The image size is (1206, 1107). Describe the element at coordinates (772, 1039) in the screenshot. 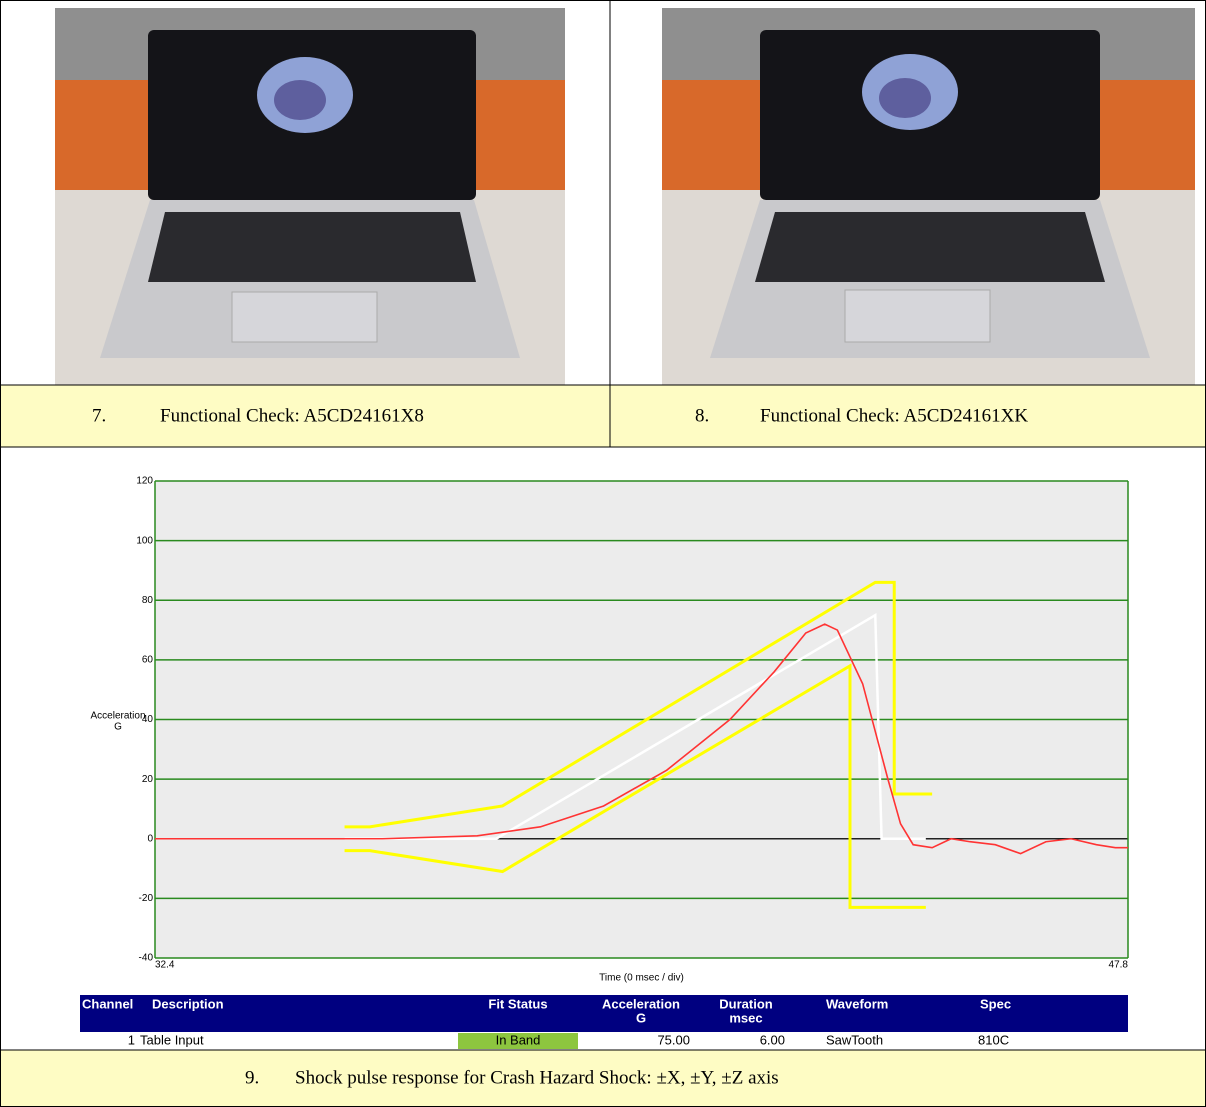

I see `table-cell: 6.00` at that location.